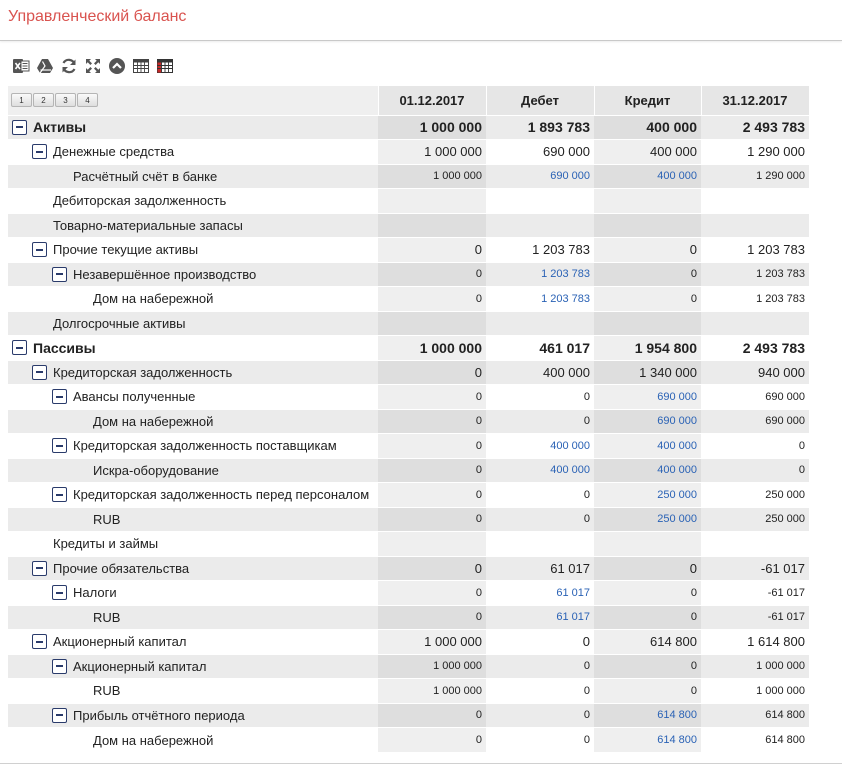 The width and height of the screenshot is (842, 774). Describe the element at coordinates (421, 763) in the screenshot. I see `bottom-divider` at that location.